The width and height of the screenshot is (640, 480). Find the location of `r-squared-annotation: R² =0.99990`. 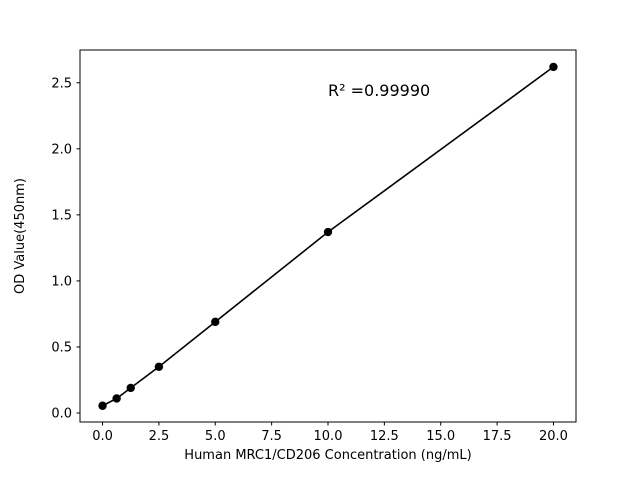

r-squared-annotation: R² =0.99990 is located at coordinates (379, 90).